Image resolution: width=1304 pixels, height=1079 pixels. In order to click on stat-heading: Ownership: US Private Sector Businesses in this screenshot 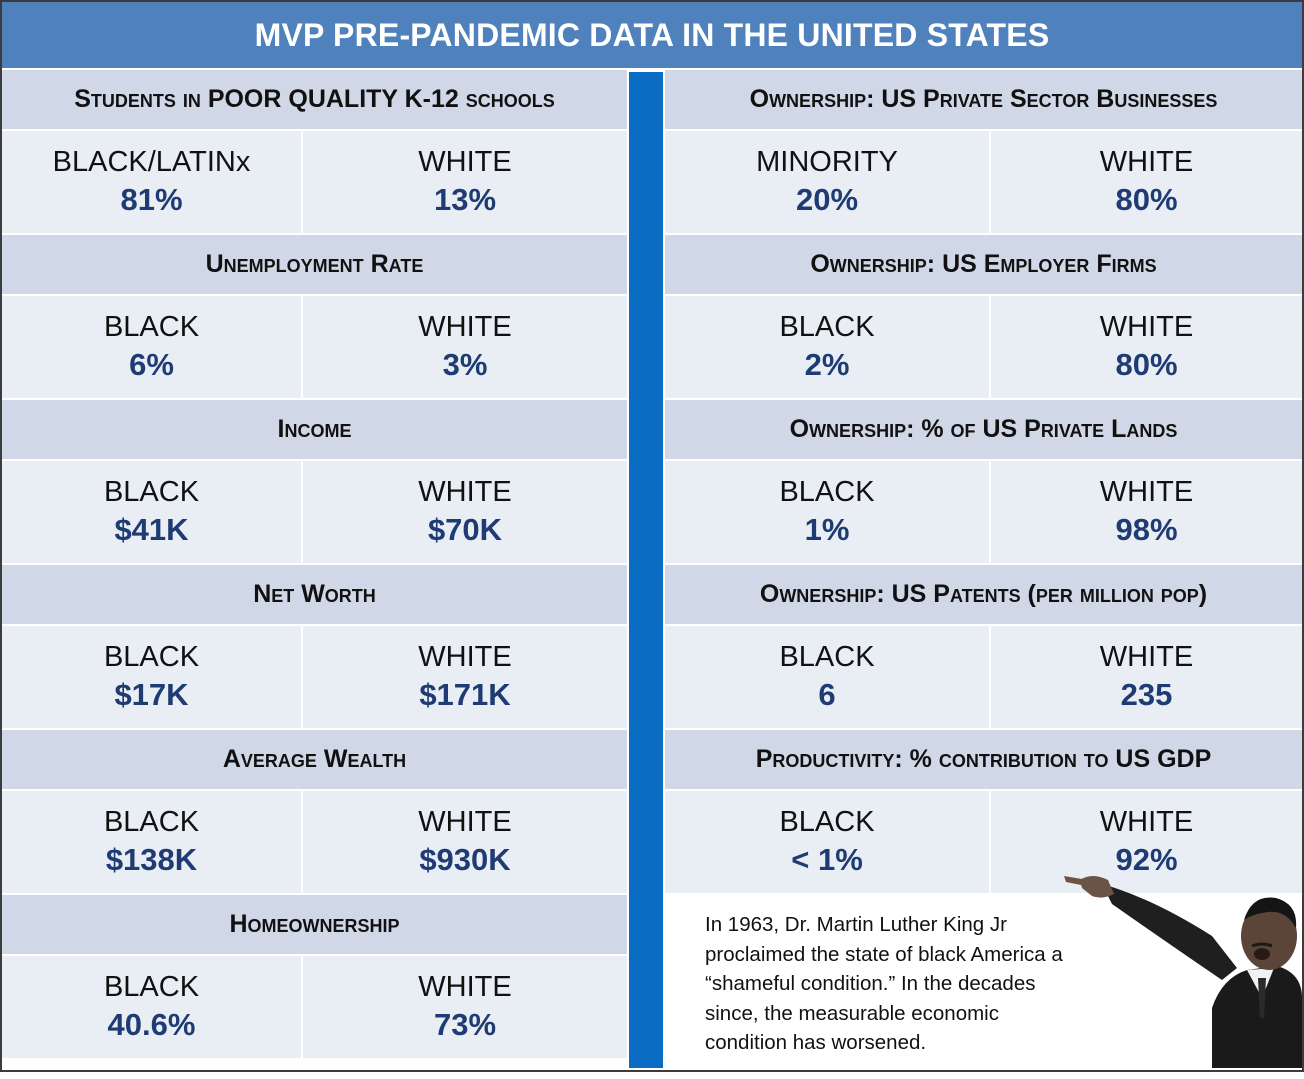, I will do `click(983, 100)`.